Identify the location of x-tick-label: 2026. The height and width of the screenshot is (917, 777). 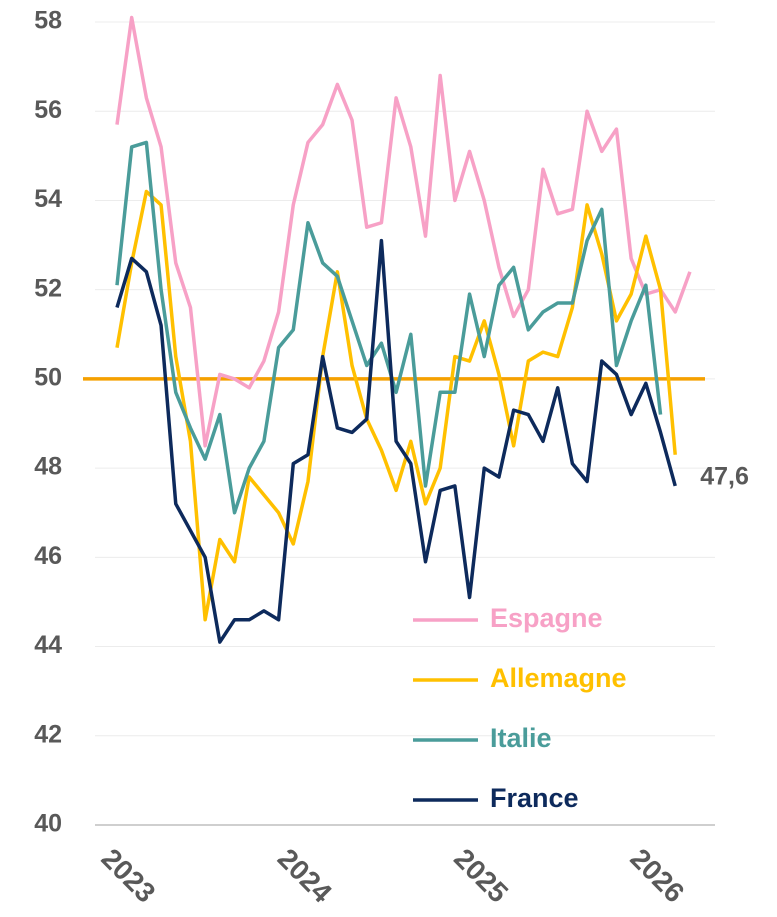
(657, 876).